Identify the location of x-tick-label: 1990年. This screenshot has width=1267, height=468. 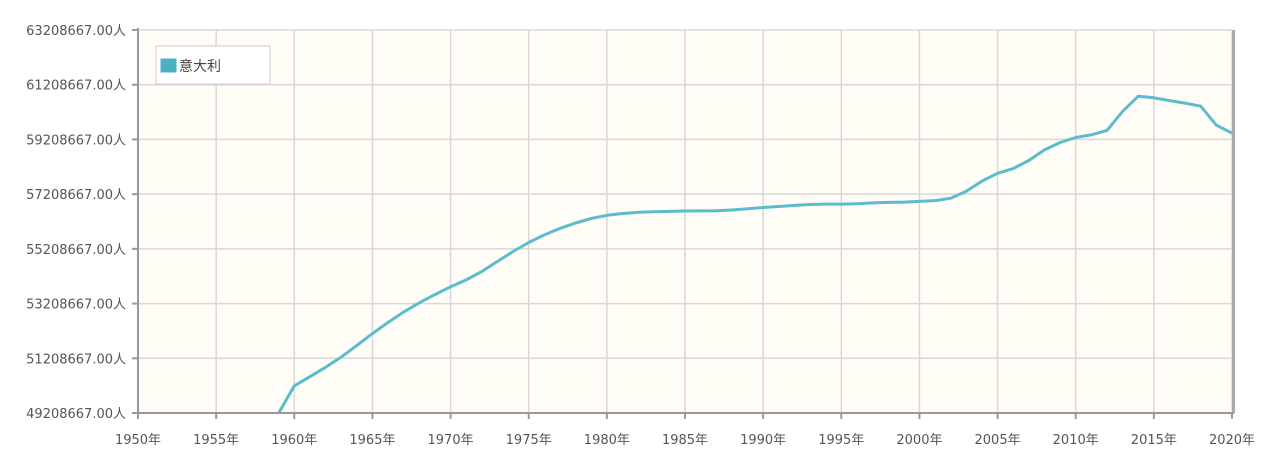
(763, 440).